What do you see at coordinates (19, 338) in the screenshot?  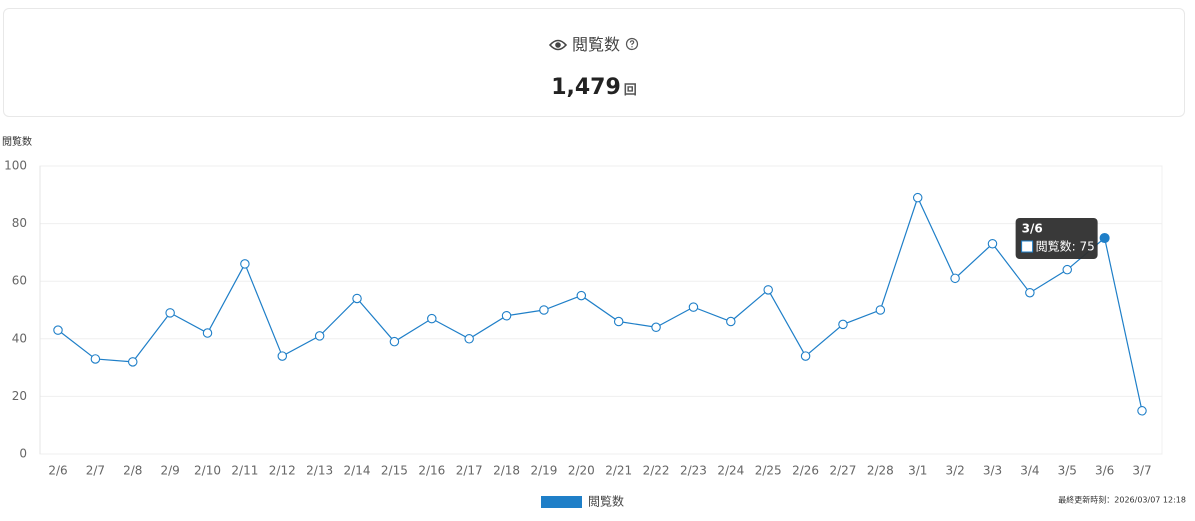 I see `y-tick-label: 40` at bounding box center [19, 338].